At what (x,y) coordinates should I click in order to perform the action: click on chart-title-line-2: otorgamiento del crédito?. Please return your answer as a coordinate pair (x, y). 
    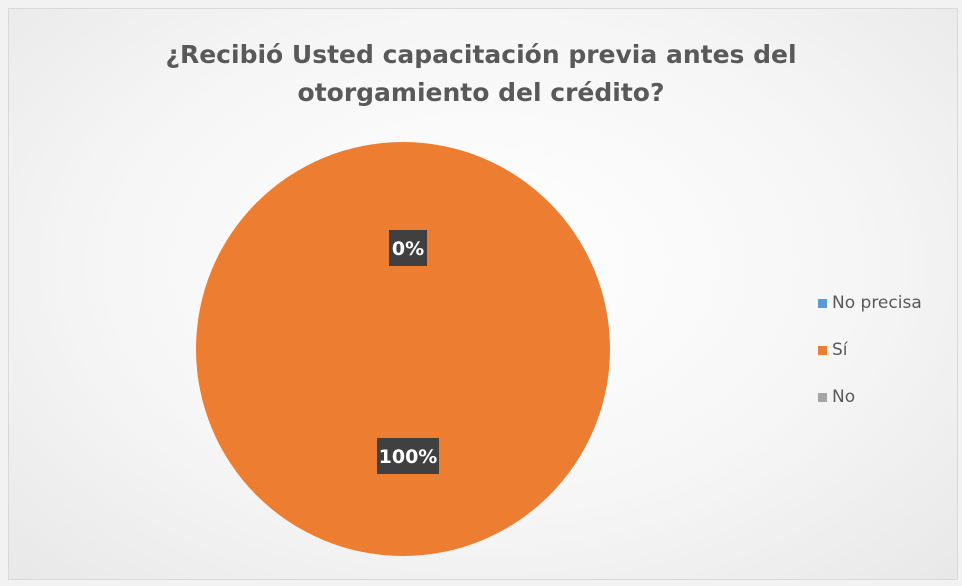
    Looking at the image, I should click on (481, 92).